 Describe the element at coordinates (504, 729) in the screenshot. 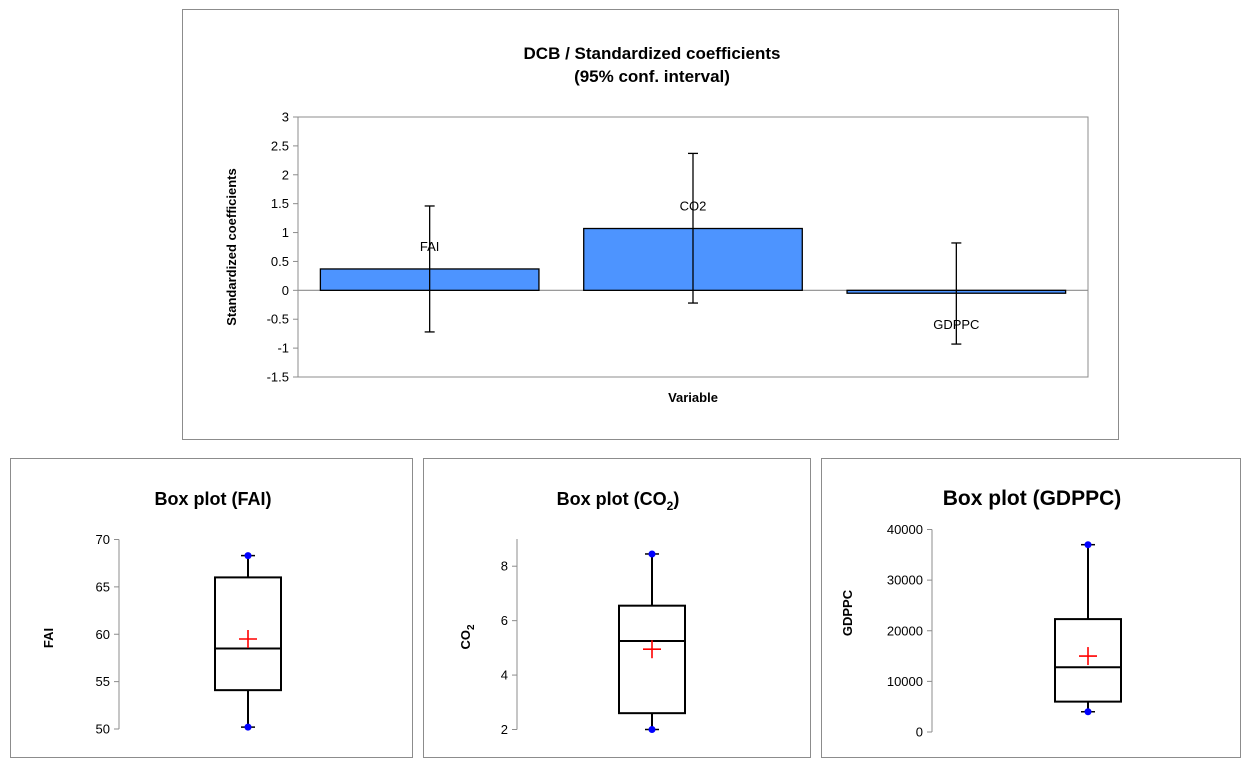

I see `co2-y-tick-label: 2` at that location.